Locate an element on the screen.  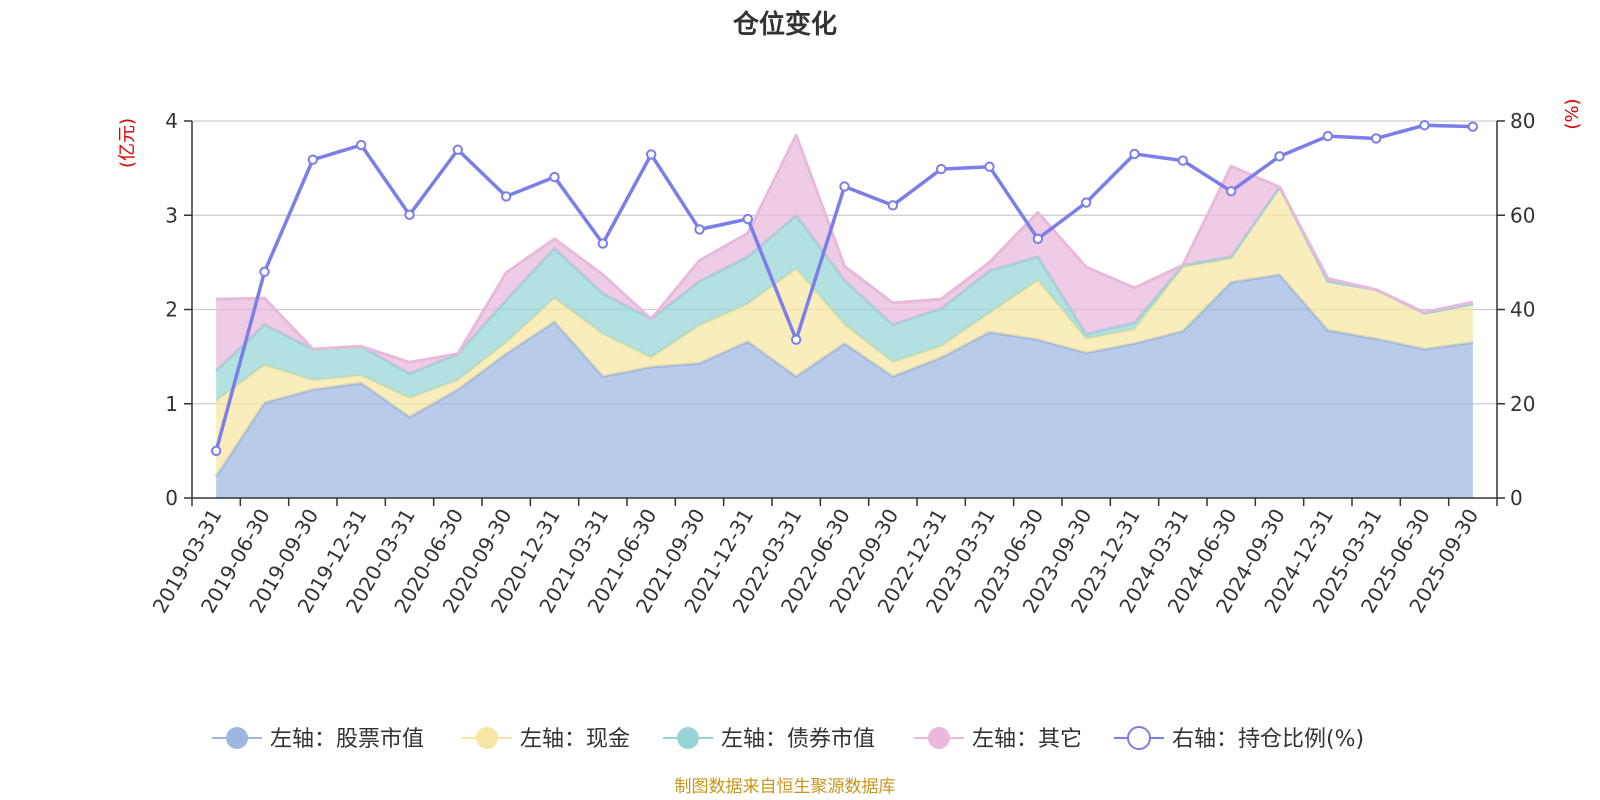
legend-label: 左轴：其它 is located at coordinates (1027, 739).